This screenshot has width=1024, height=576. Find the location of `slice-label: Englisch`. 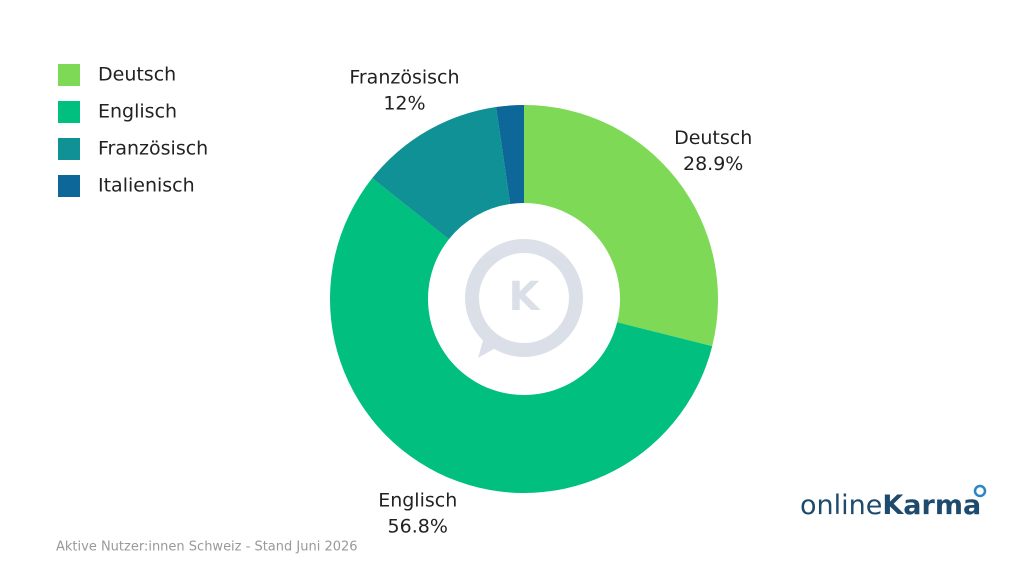

slice-label: Englisch is located at coordinates (417, 501).